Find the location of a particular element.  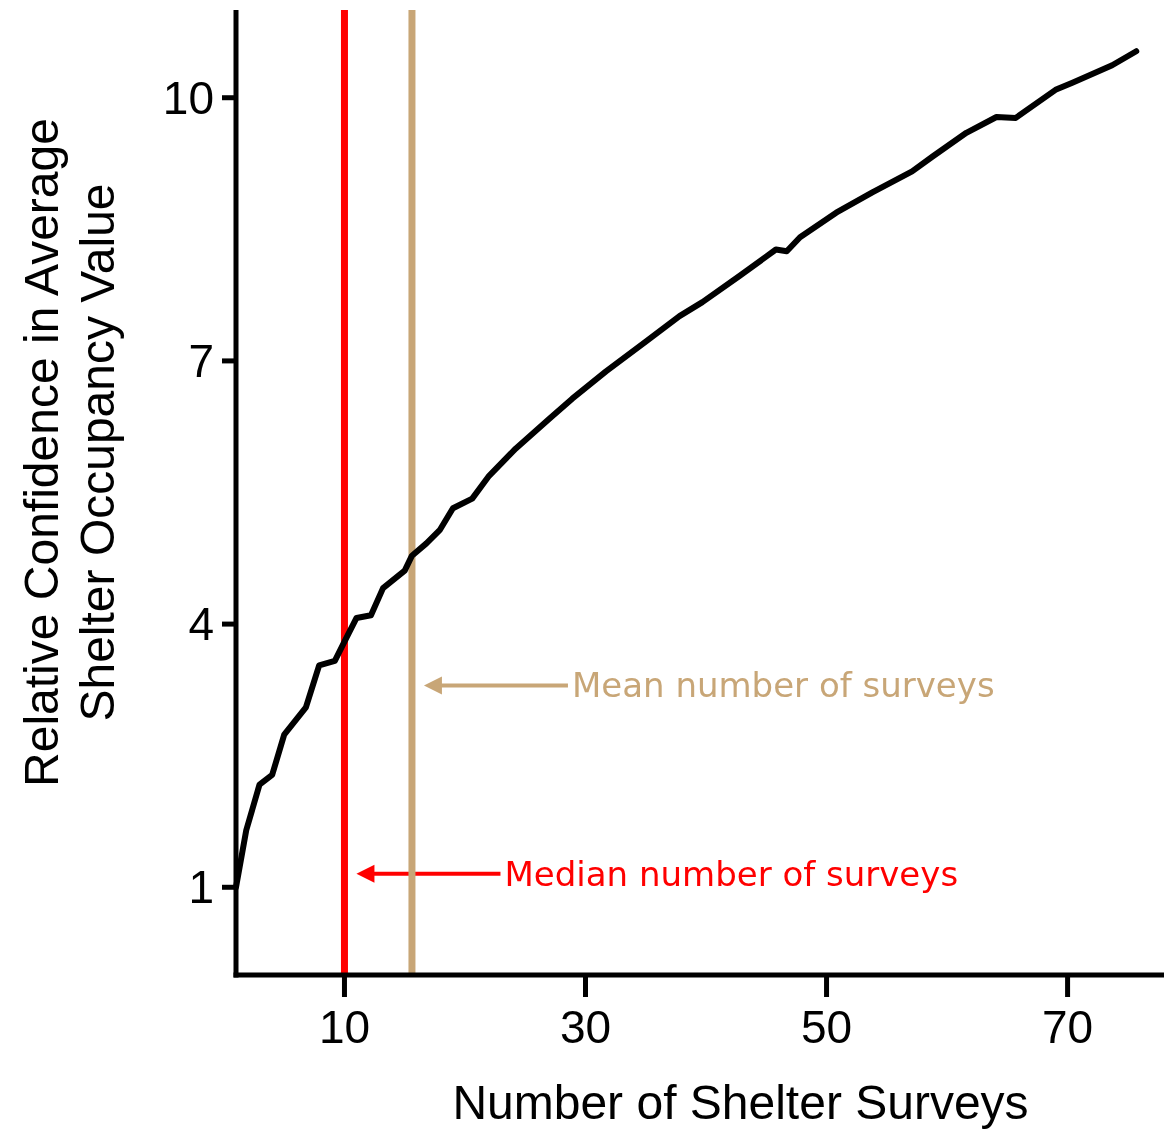

ref-line-label: Median number of surveys is located at coordinates (731, 873).